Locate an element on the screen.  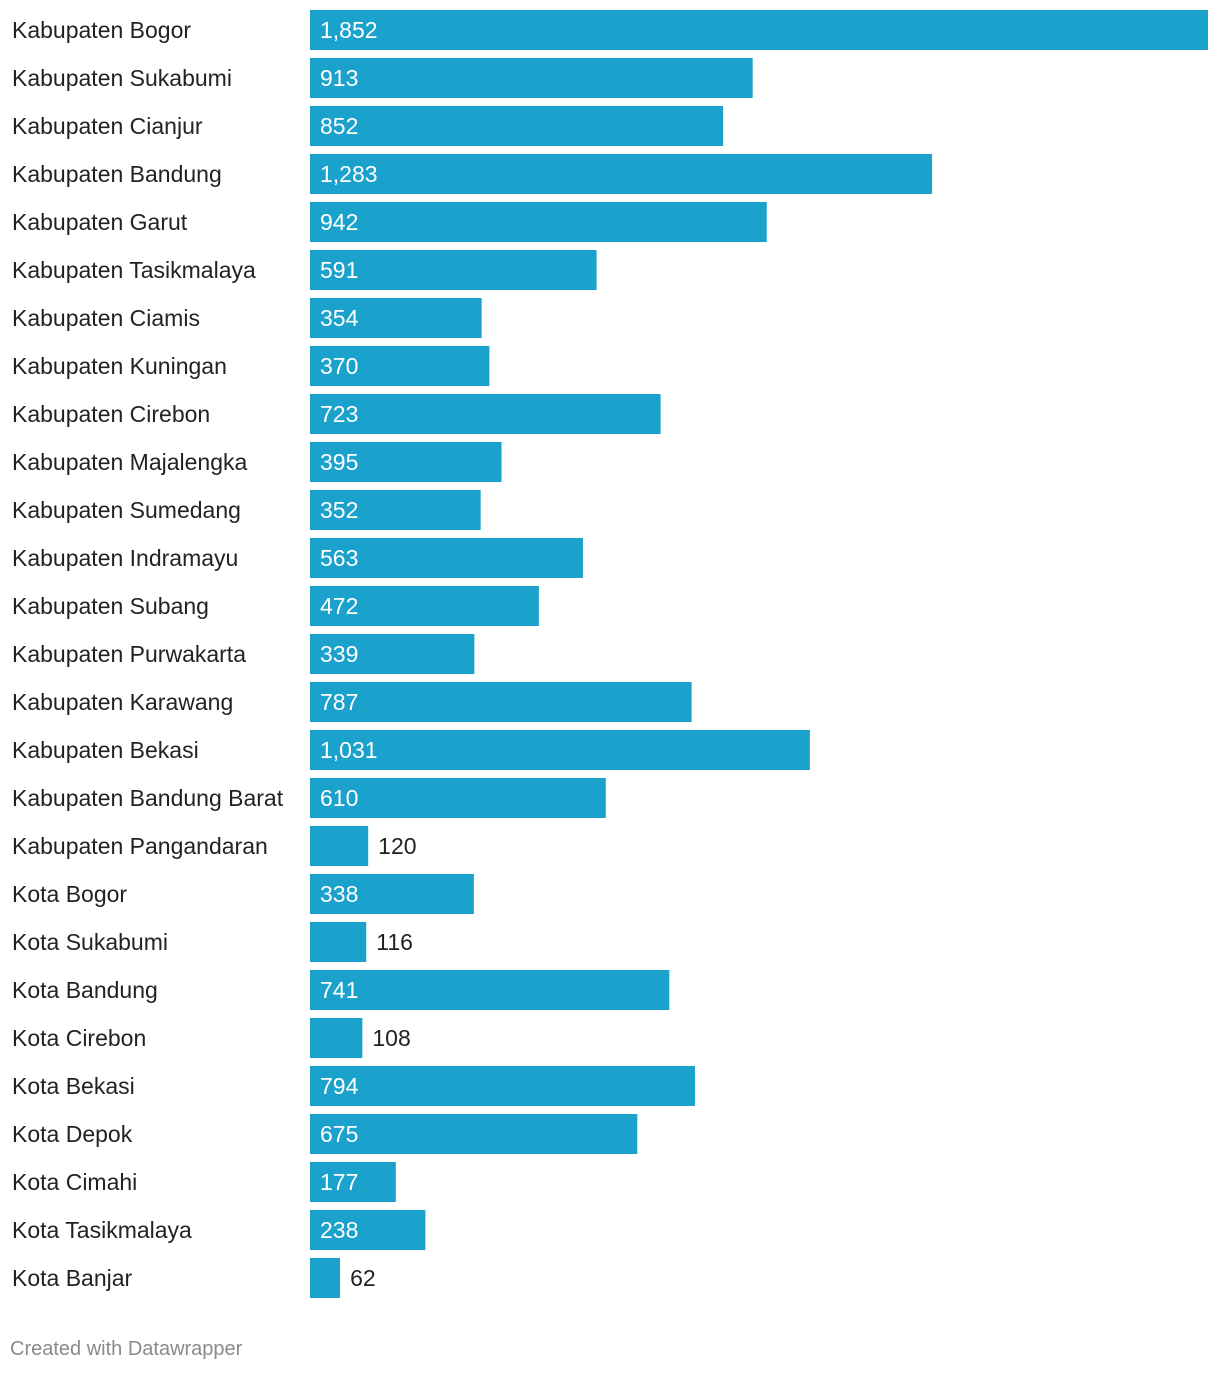
bar-value-label: 913 is located at coordinates (339, 78).